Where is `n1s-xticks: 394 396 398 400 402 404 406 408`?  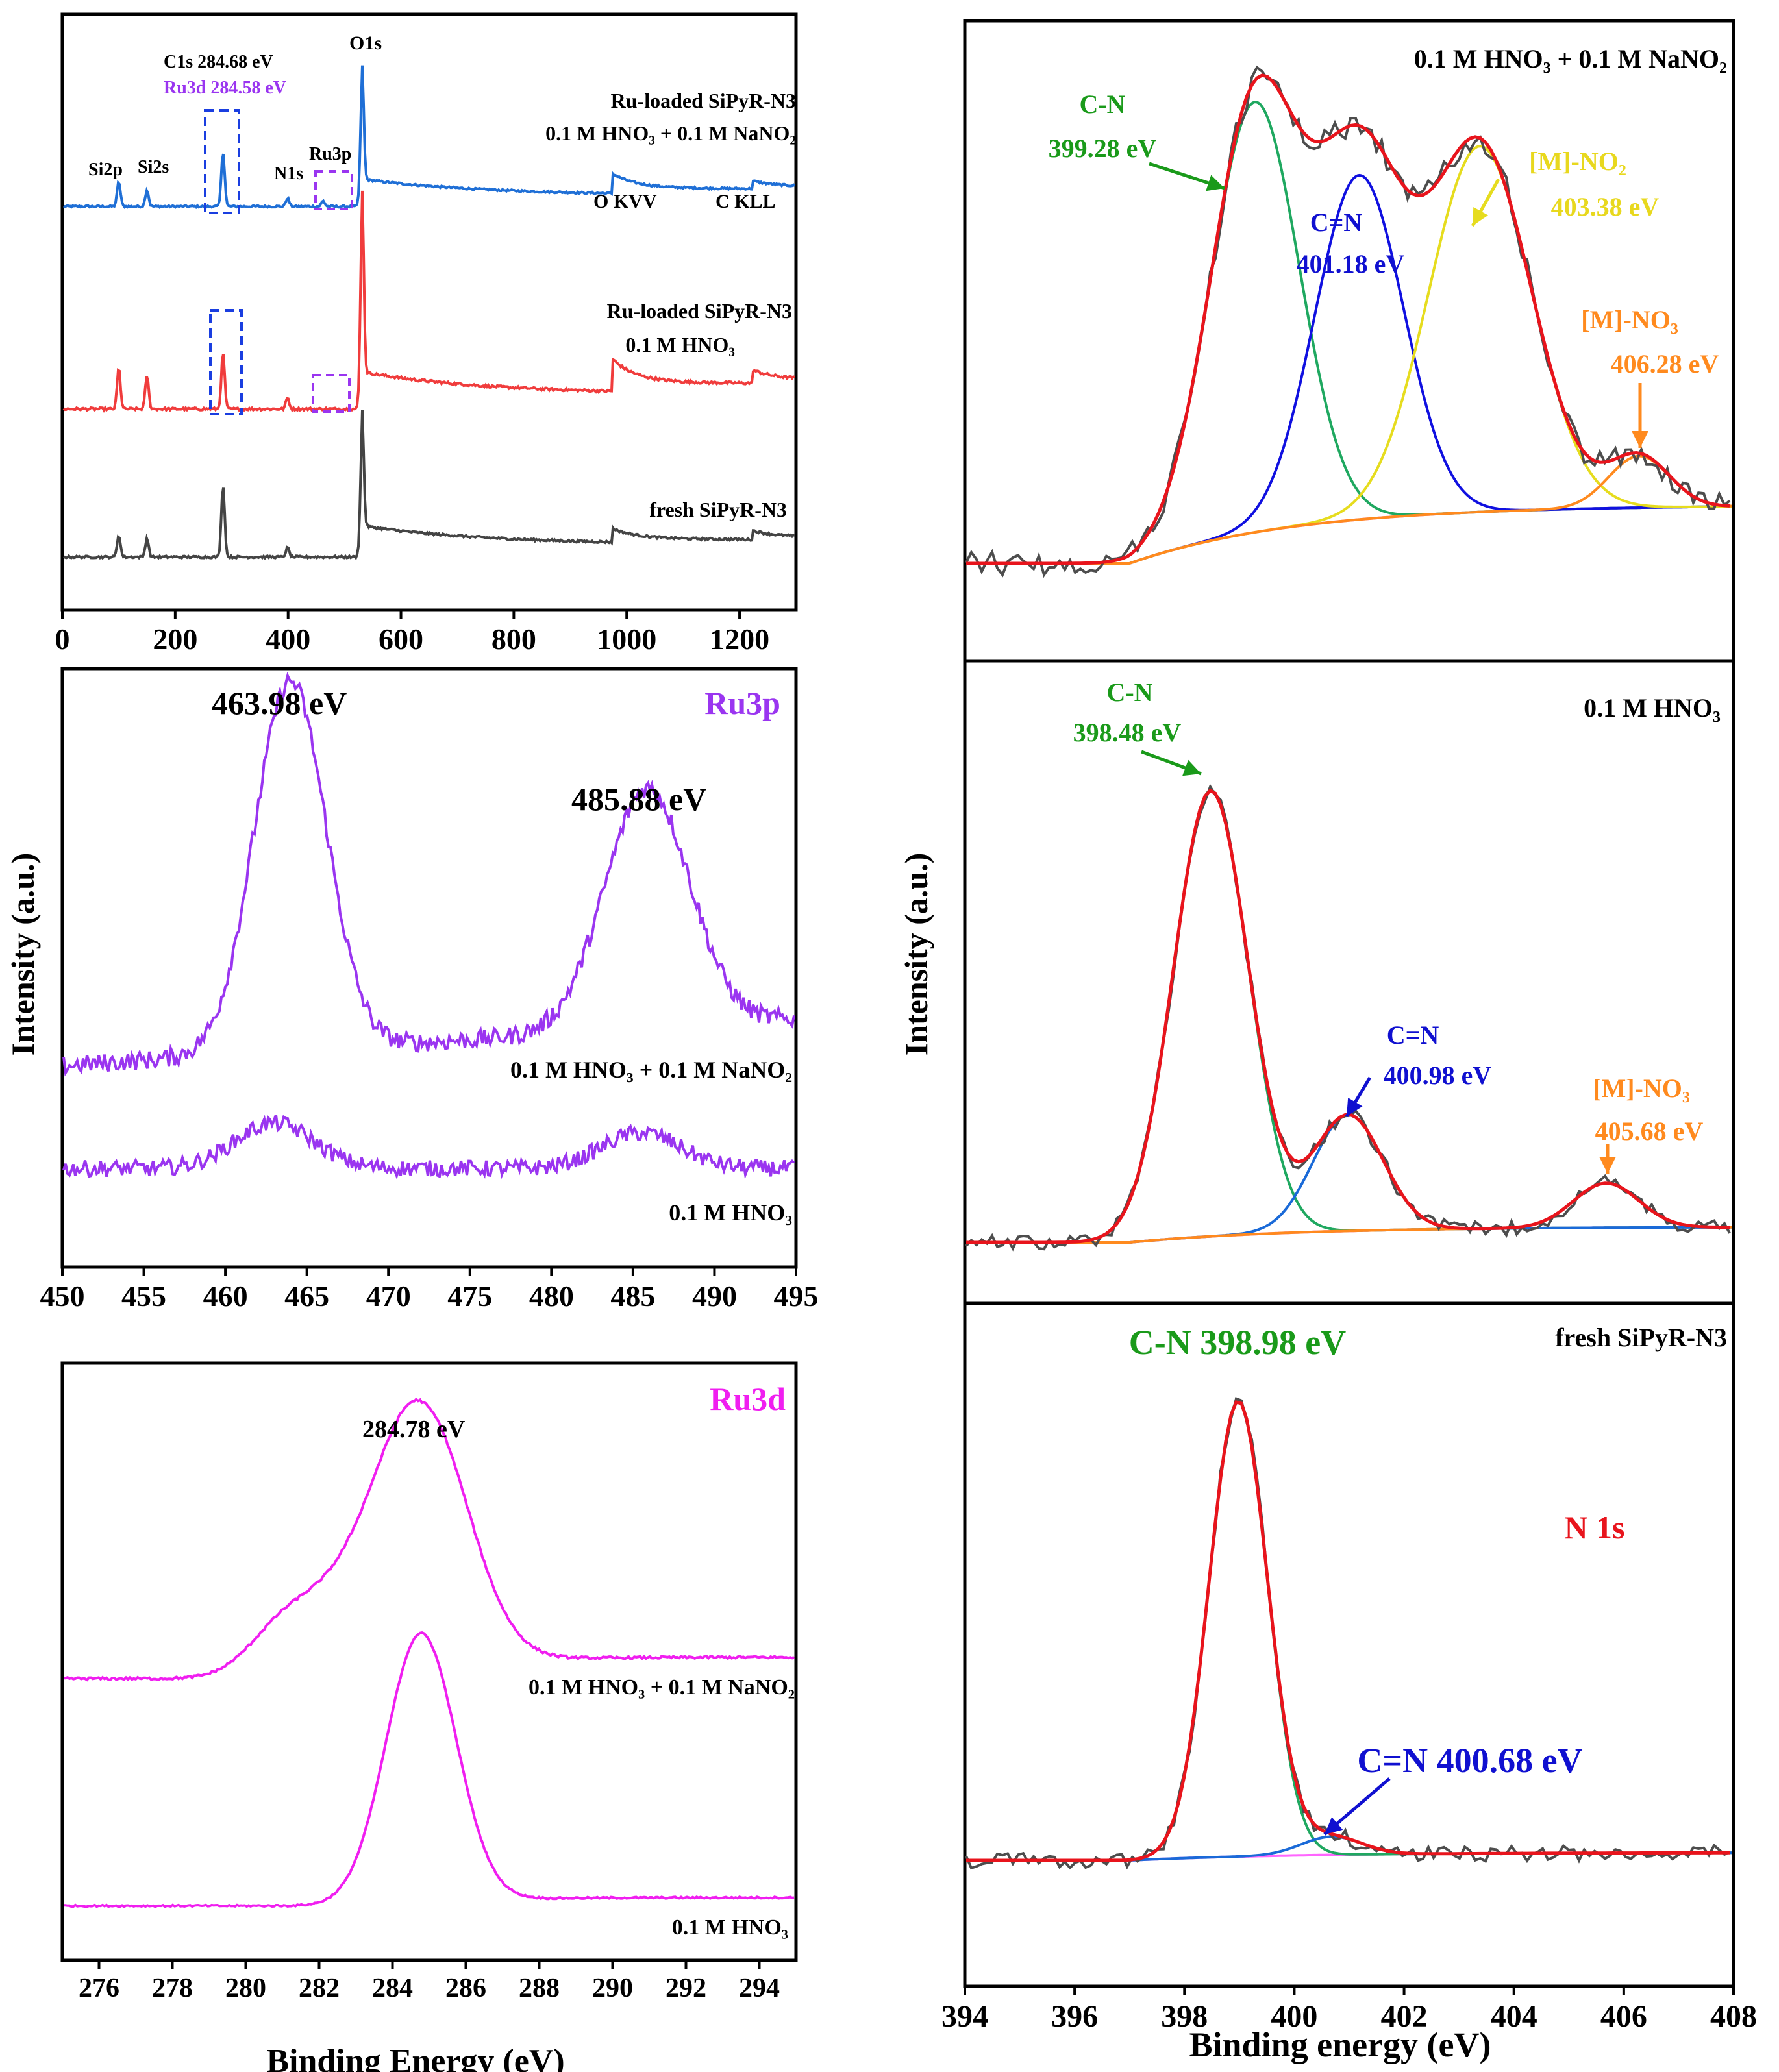 n1s-xticks: 394 396 398 400 402 404 406 408 is located at coordinates (1349, 2010).